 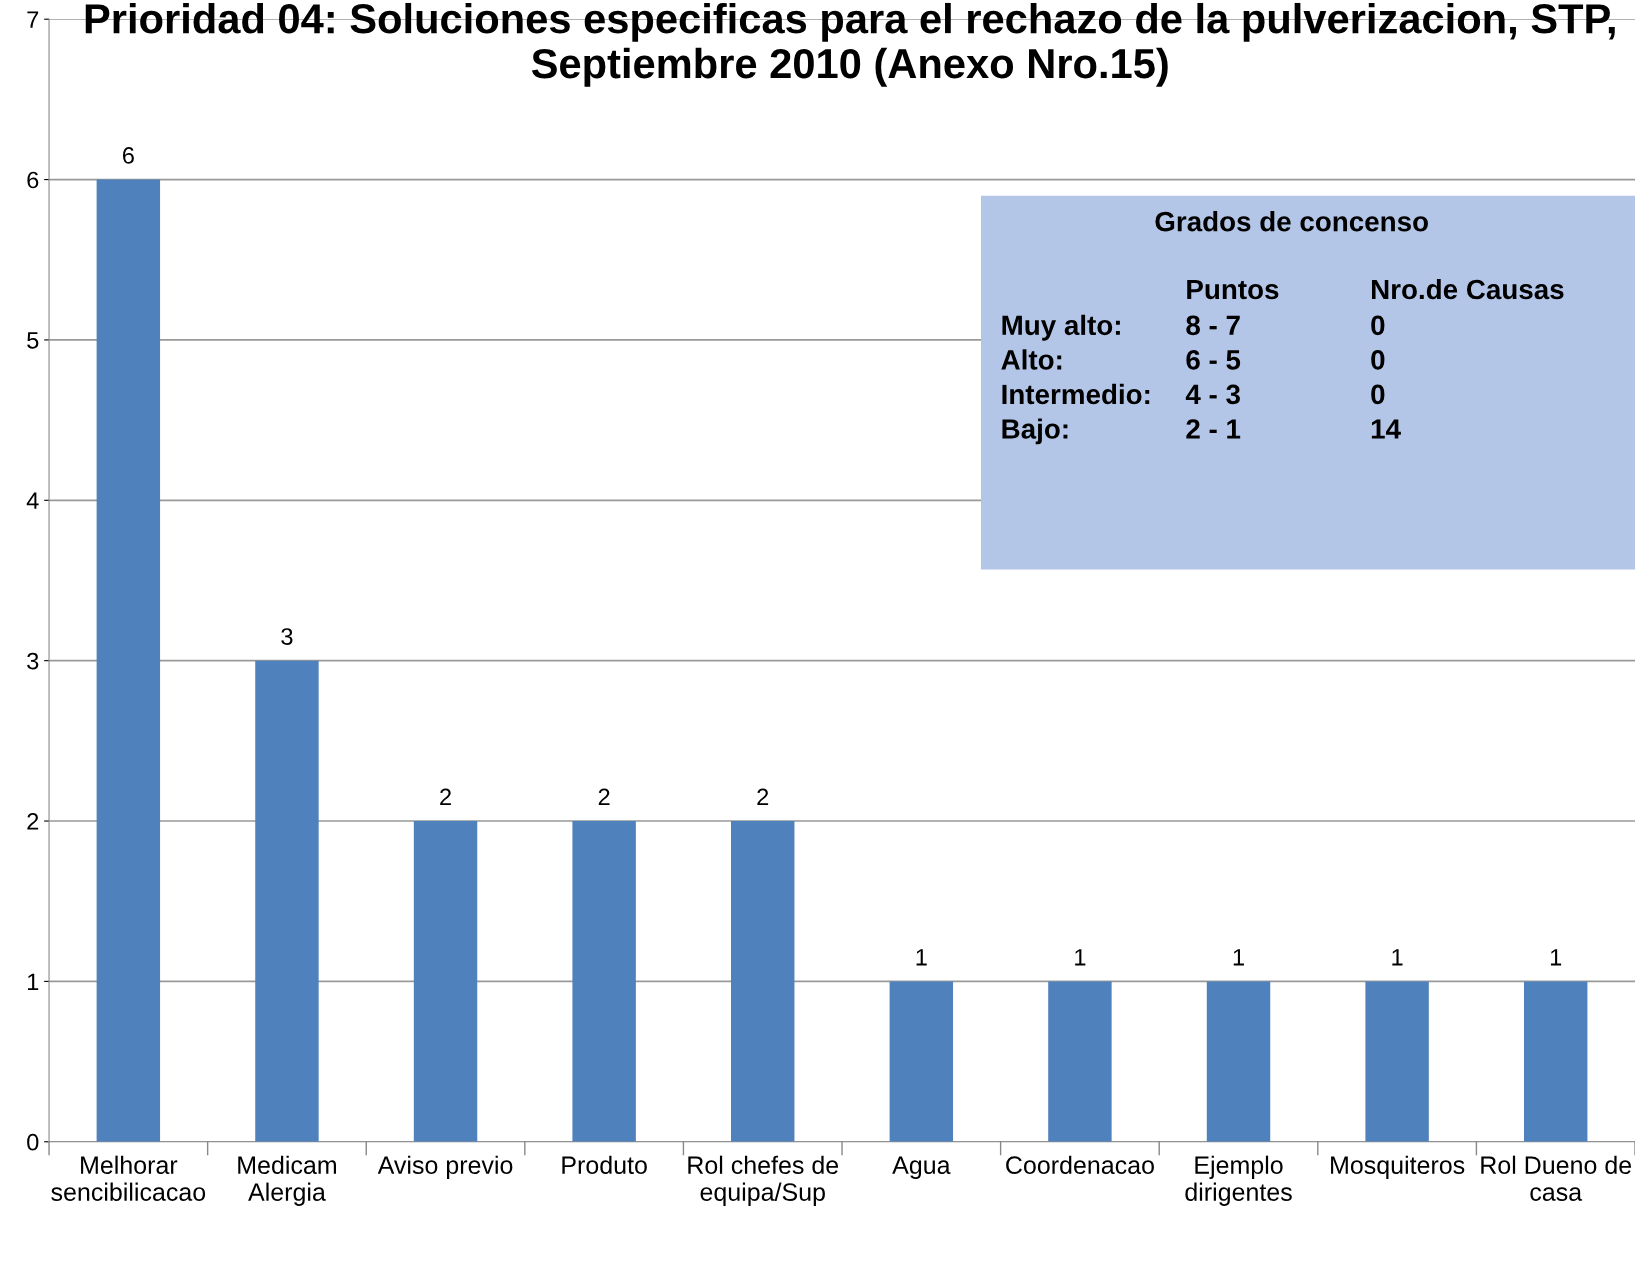 I want to click on y-tick-label: 5, so click(x=33, y=340).